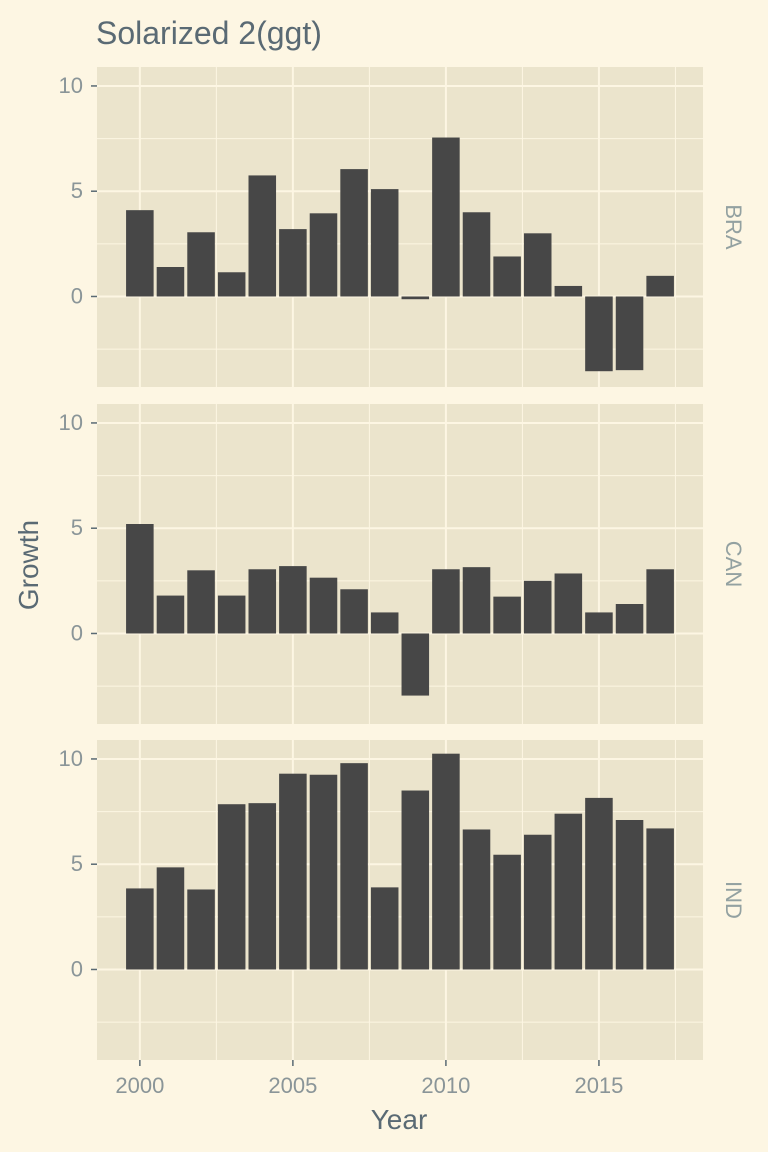 This screenshot has height=1152, width=768. Describe the element at coordinates (733, 227) in the screenshot. I see `facet-strip-label-bra: BRA` at that location.